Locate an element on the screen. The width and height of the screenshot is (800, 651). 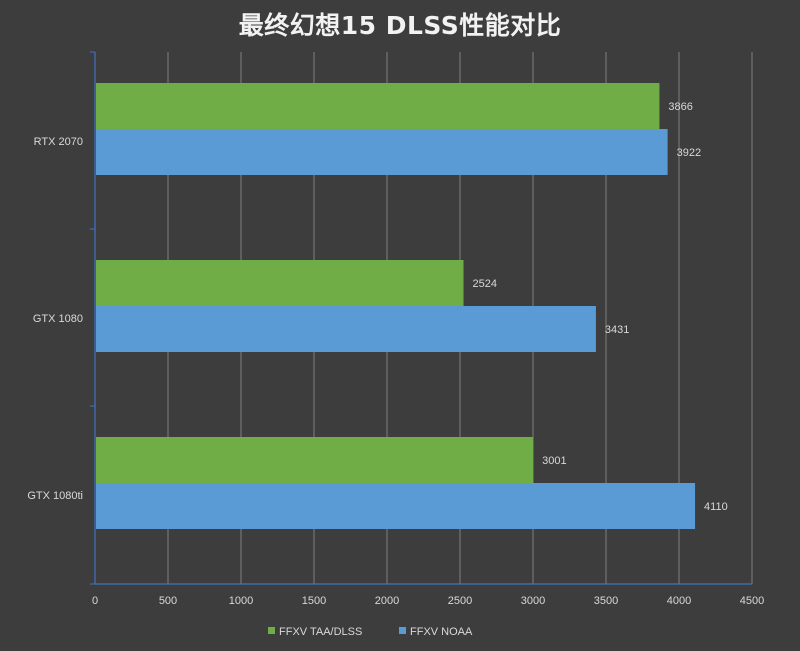
data-label: 4110 is located at coordinates (716, 507).